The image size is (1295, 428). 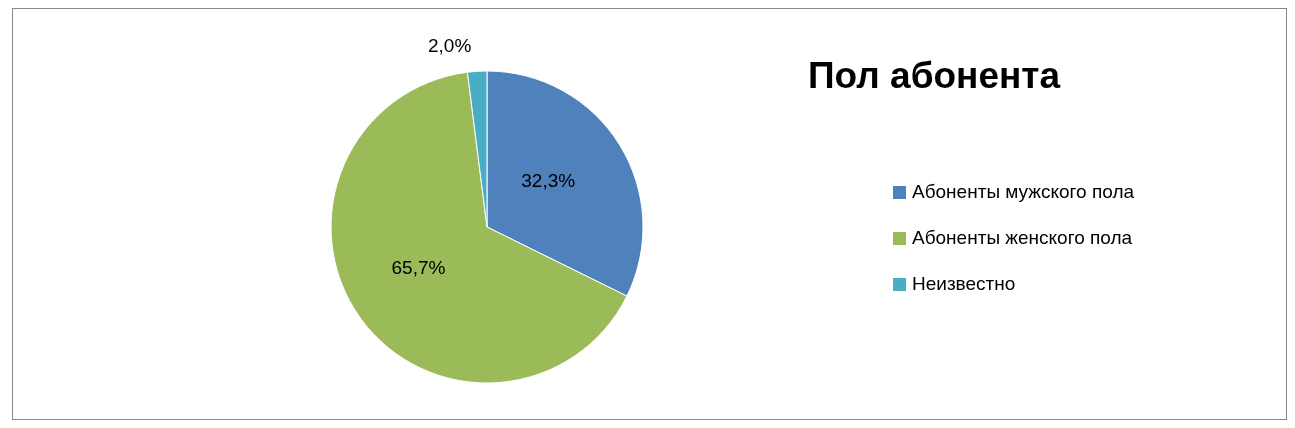 What do you see at coordinates (1023, 192) in the screenshot?
I see `legend-label: Абоненты мужского пола` at bounding box center [1023, 192].